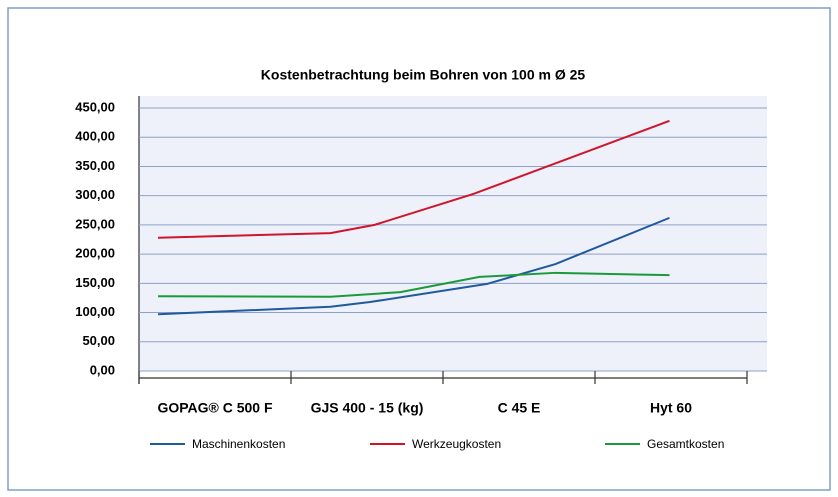 This screenshot has height=497, width=838. Describe the element at coordinates (685, 444) in the screenshot. I see `legend-label: Gesamtkosten` at that location.